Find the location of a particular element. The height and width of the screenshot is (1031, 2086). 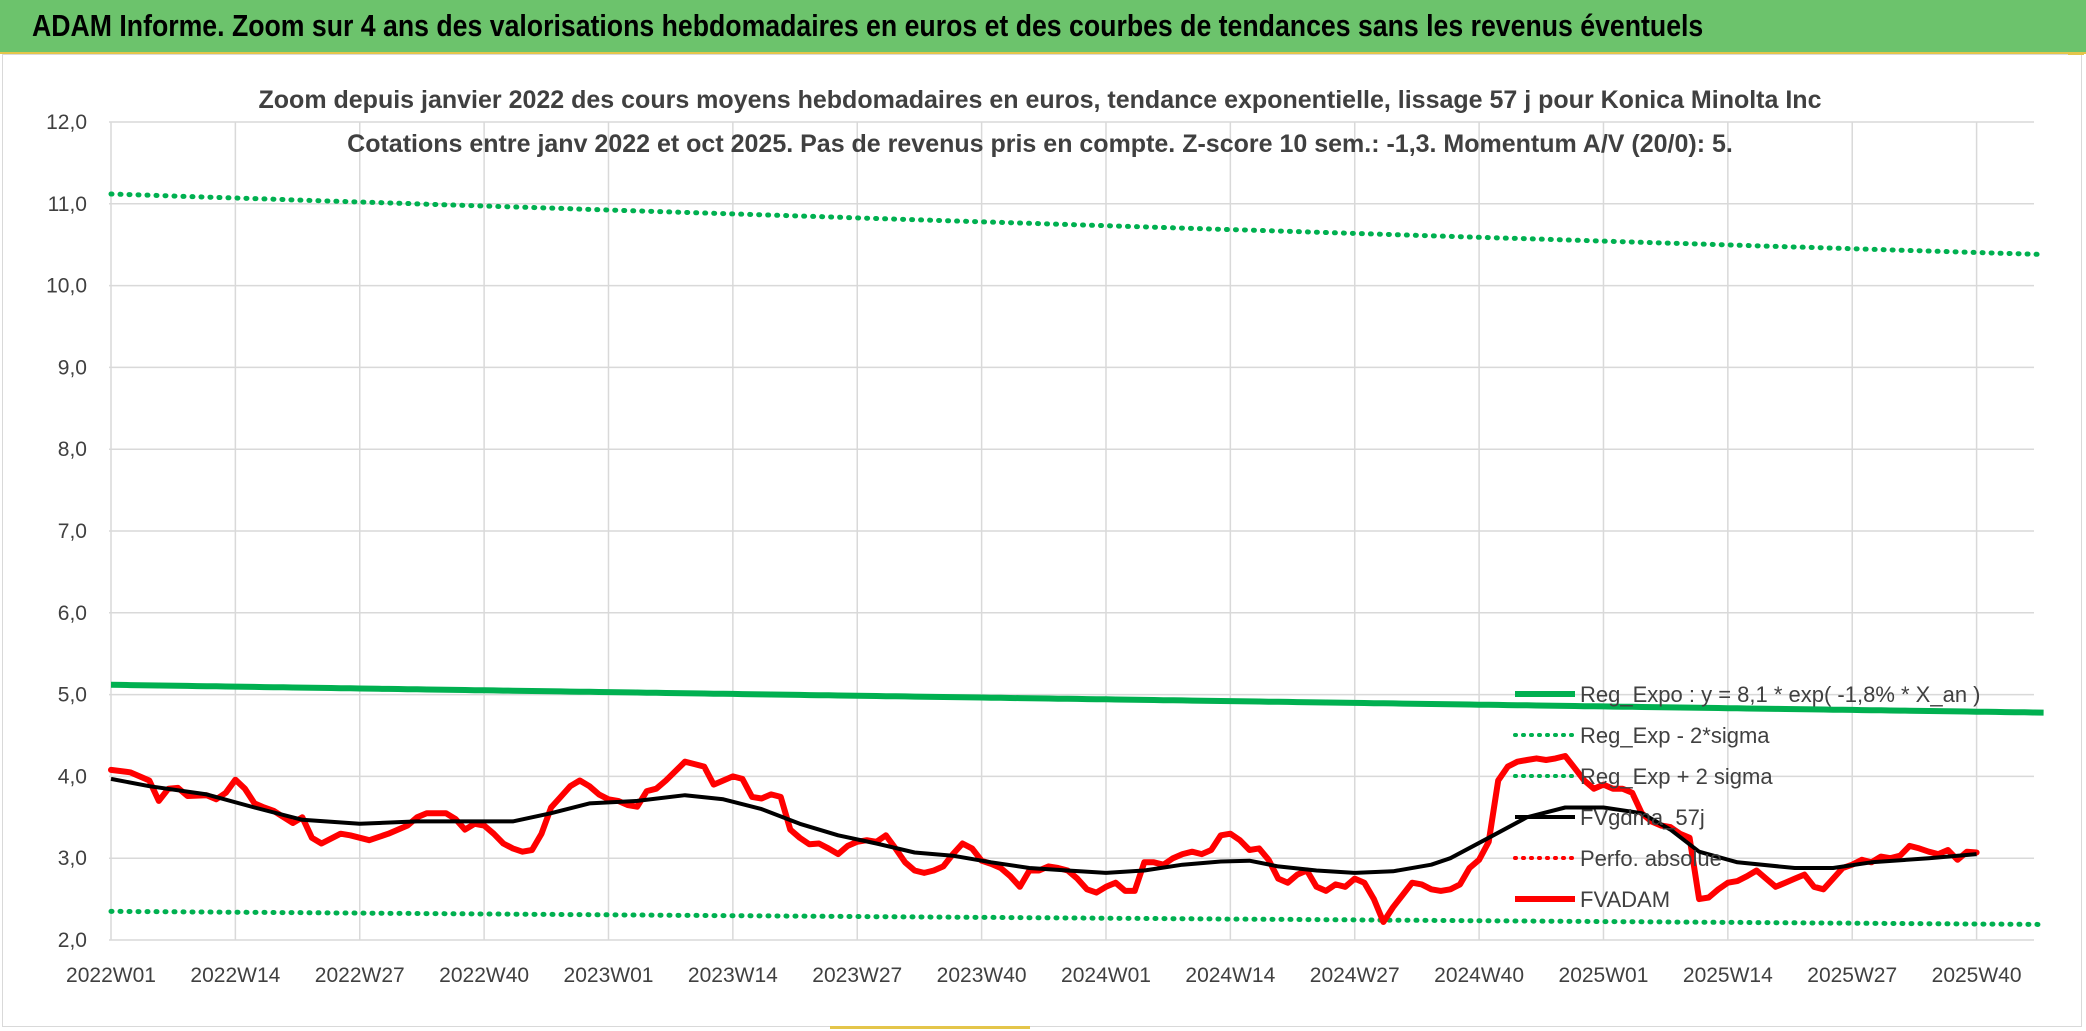

x-tick-label: 2024W27 is located at coordinates (1355, 975).